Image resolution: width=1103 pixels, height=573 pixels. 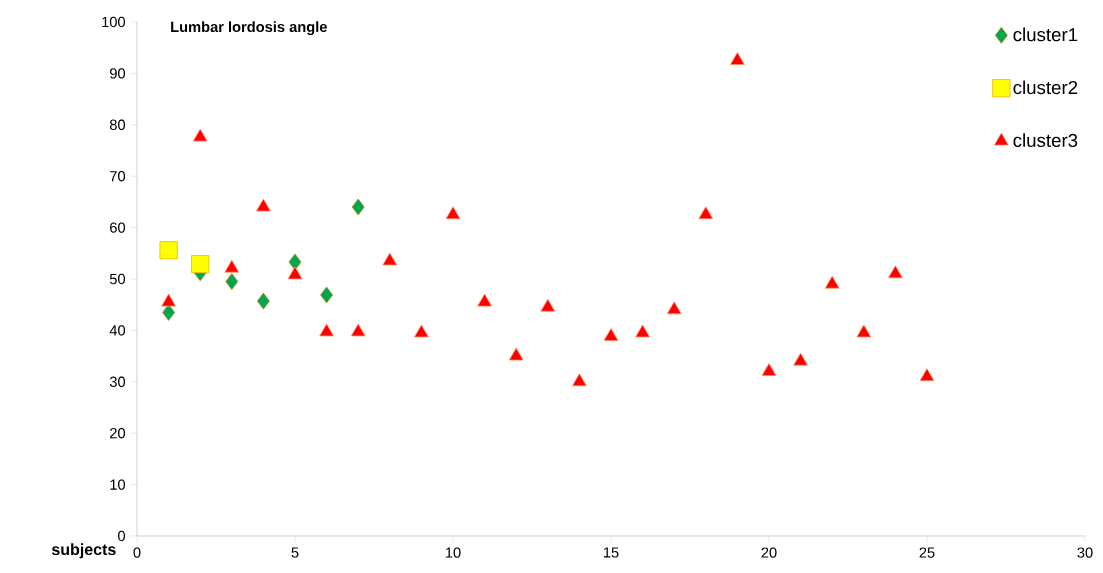 What do you see at coordinates (117, 330) in the screenshot?
I see `y-tick-label: 40` at bounding box center [117, 330].